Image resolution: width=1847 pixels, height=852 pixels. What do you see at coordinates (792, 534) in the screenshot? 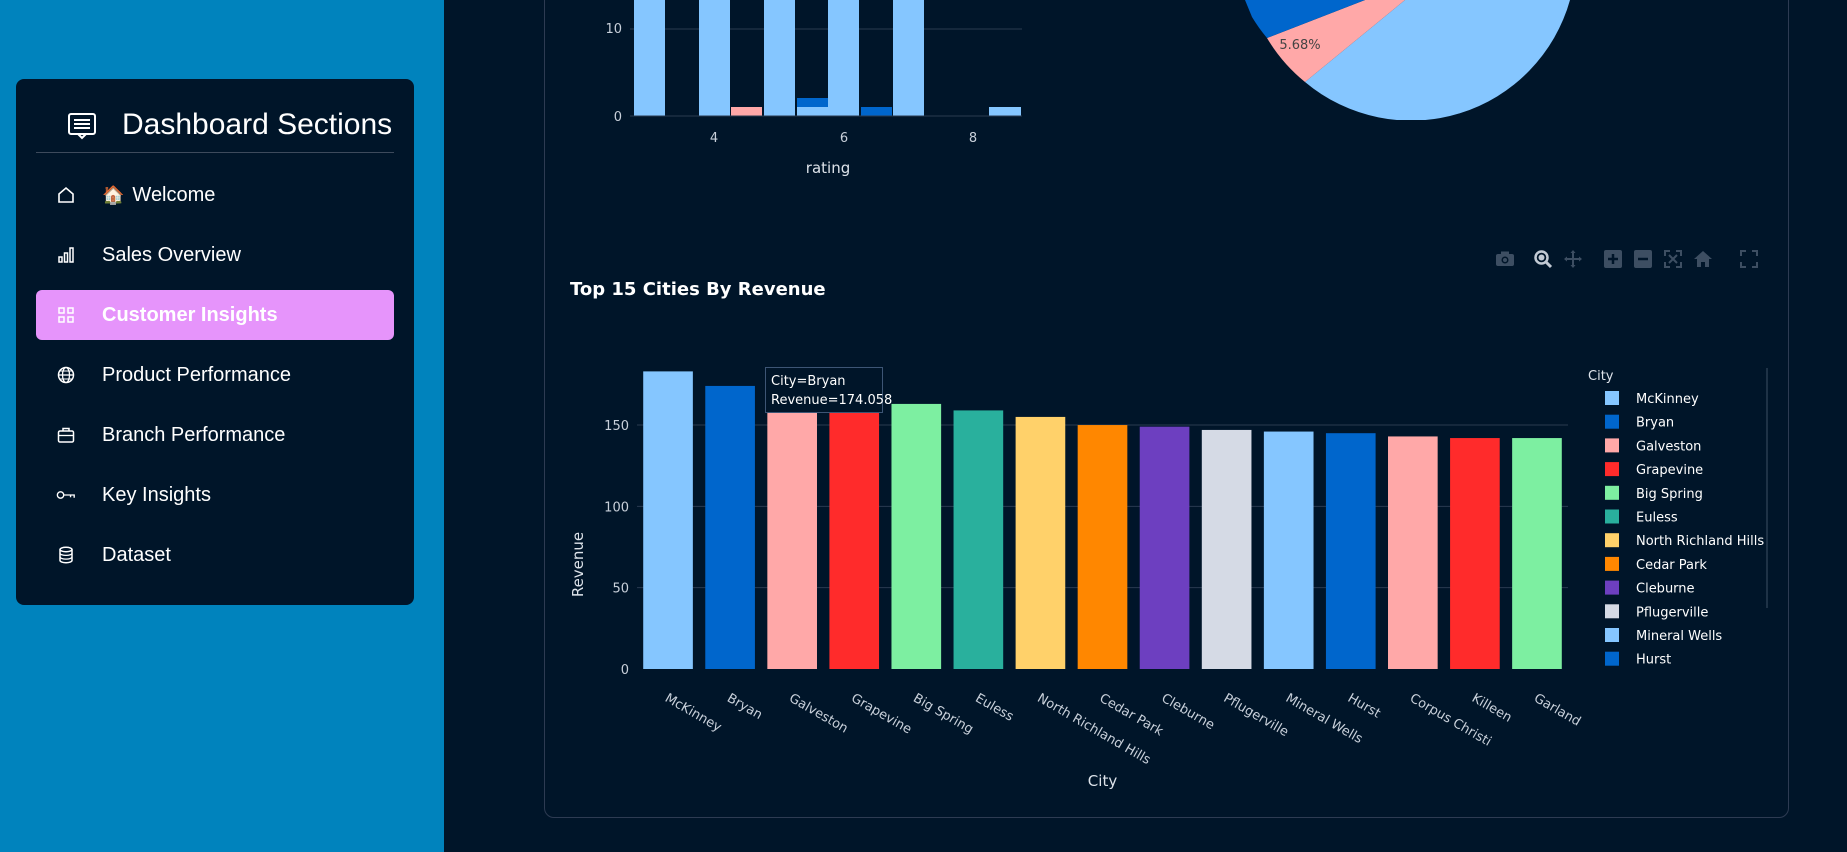
I see `bar-galveston` at bounding box center [792, 534].